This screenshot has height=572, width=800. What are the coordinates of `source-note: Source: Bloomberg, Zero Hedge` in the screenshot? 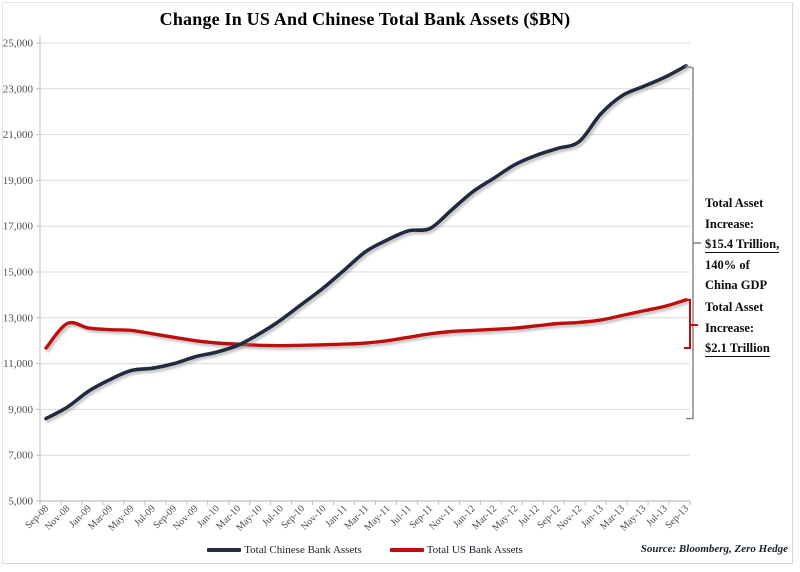 It's located at (714, 549).